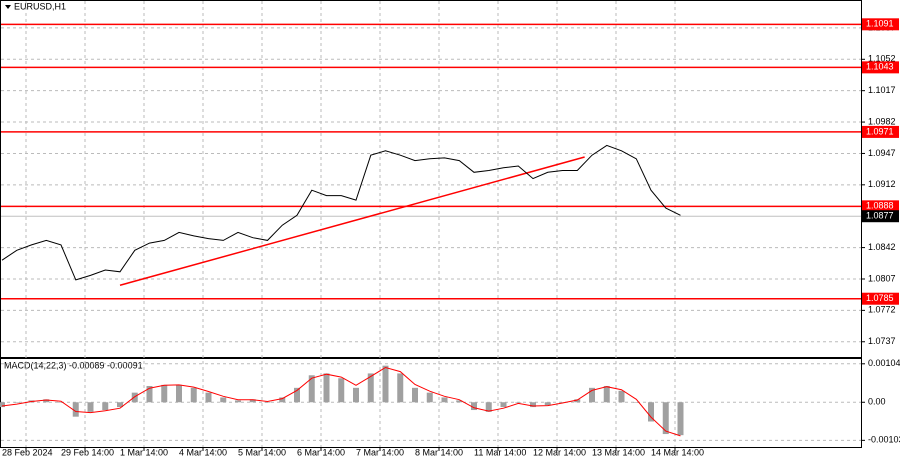 Image resolution: width=900 pixels, height=460 pixels. I want to click on signal-line, so click(341, 401).